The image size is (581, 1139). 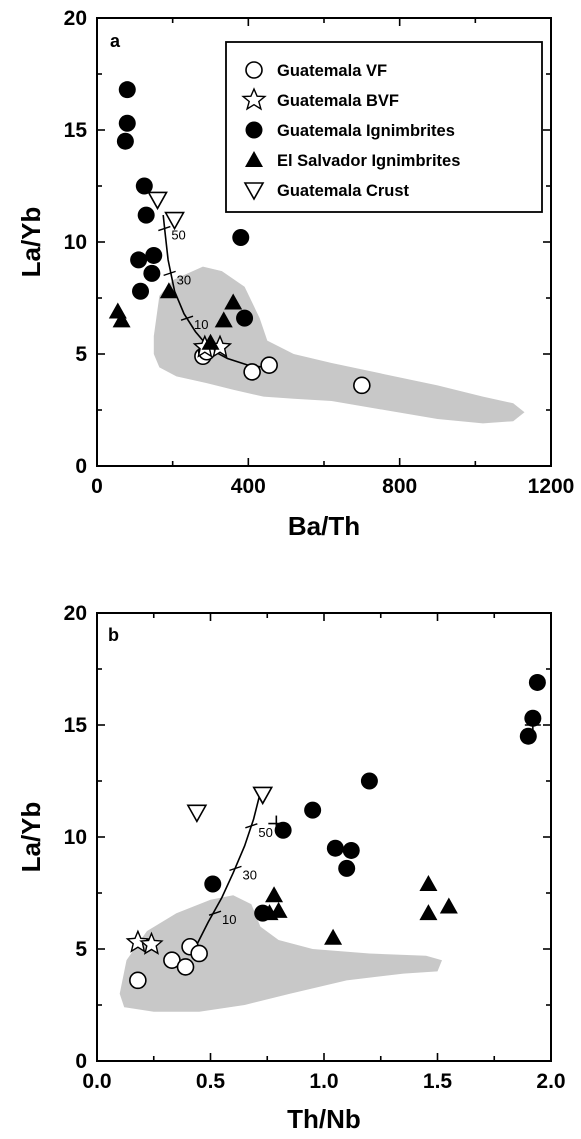 I want to click on x-tick-label: 1200, so click(x=551, y=486).